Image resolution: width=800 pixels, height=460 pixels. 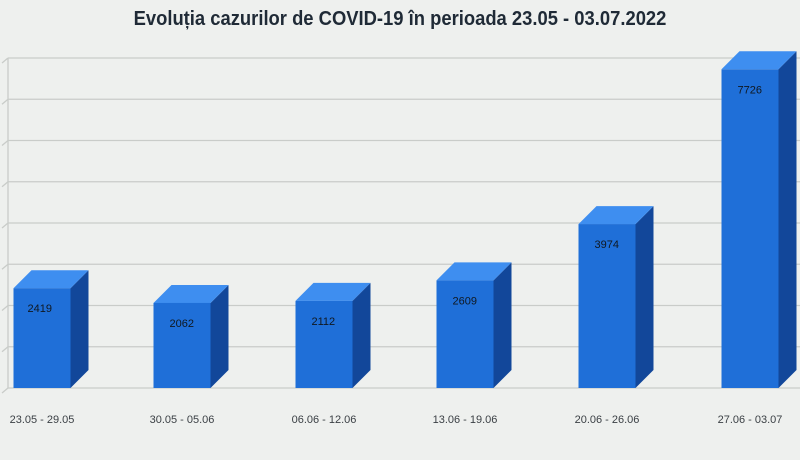 What do you see at coordinates (750, 420) in the screenshot?
I see `x-tick-label-5: 27.06 - 03.07` at bounding box center [750, 420].